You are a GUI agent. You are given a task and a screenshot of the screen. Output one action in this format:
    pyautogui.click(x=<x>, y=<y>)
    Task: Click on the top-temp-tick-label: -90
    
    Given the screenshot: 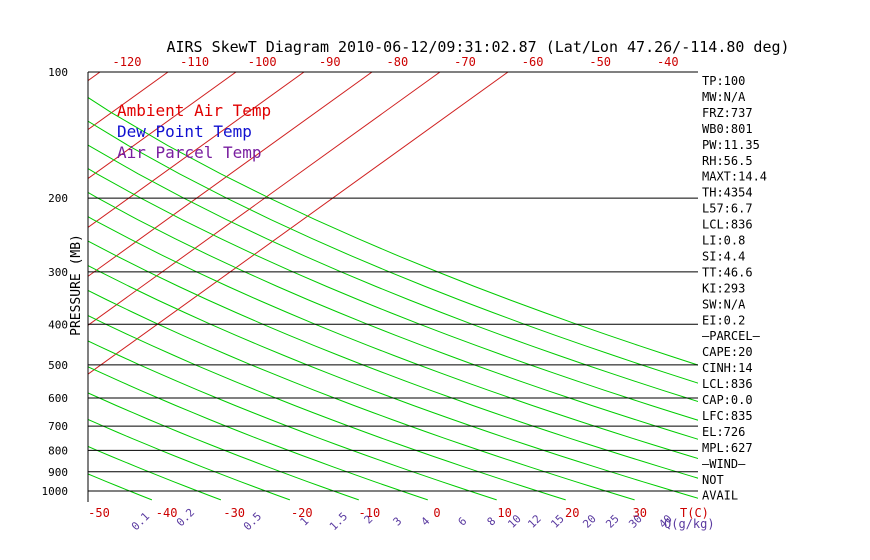 What is the action you would take?
    pyautogui.click(x=330, y=62)
    